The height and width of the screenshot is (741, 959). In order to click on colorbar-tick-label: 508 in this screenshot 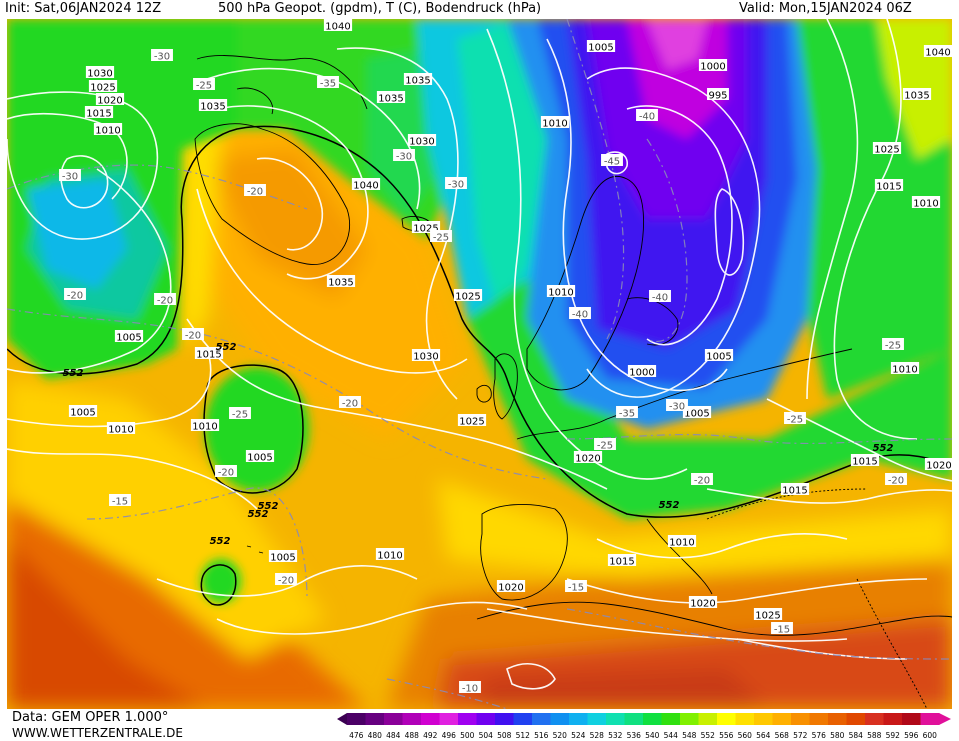, I will do `click(504, 735)`.